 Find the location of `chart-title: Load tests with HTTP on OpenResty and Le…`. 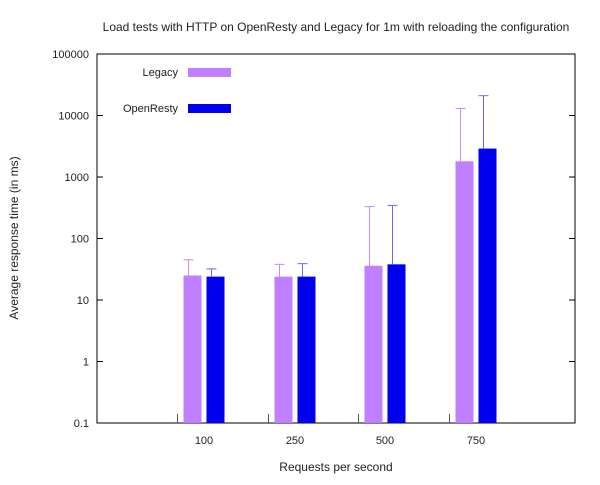

chart-title: Load tests with HTTP on OpenResty and Le… is located at coordinates (336, 27).